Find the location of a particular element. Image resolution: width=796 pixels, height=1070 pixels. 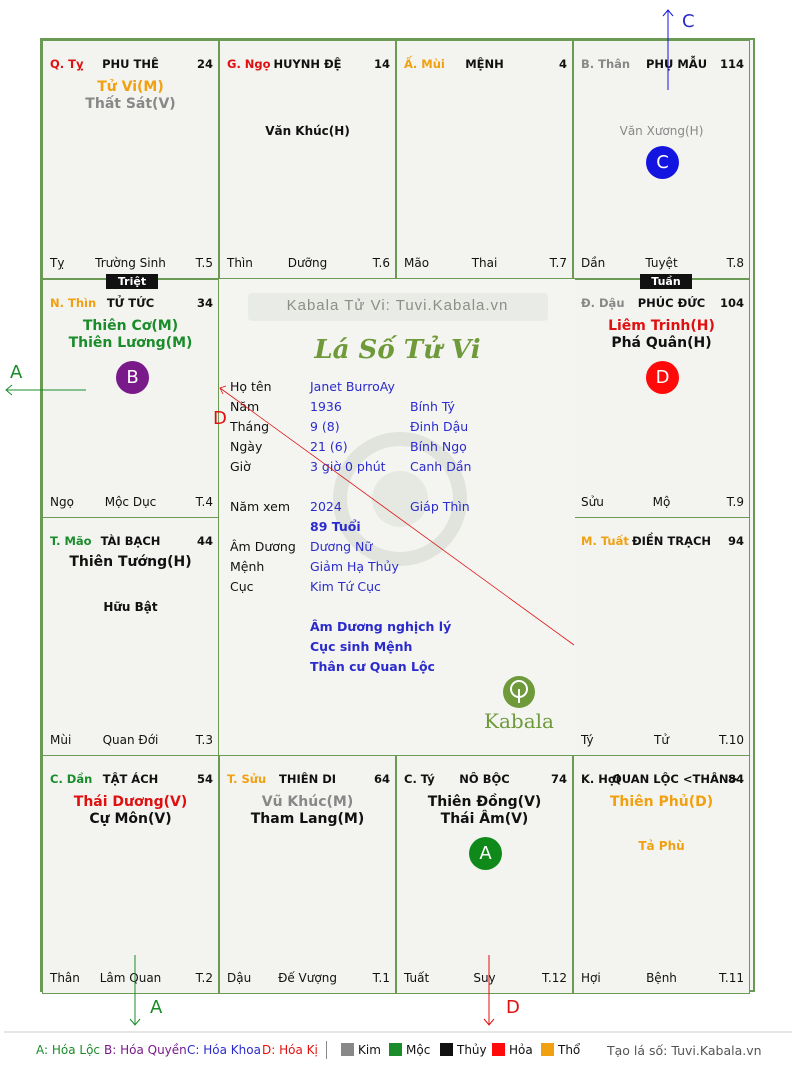

site-watermark: Kabala Tử Vi: Tuvi.Kabala.vn is located at coordinates (397, 305).